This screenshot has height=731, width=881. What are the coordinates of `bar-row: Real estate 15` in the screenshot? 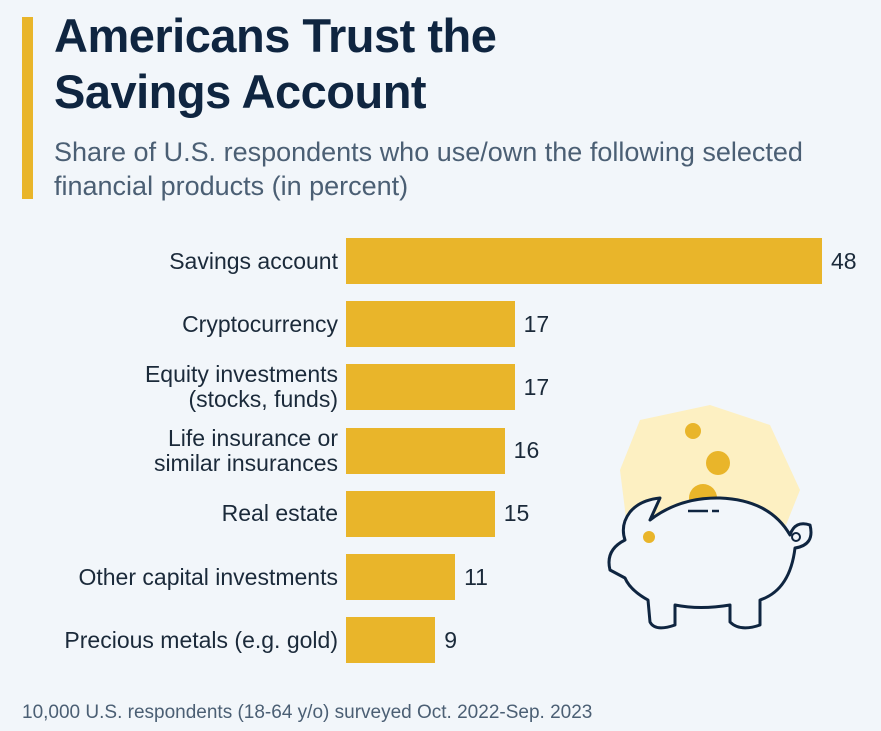 It's located at (440, 513).